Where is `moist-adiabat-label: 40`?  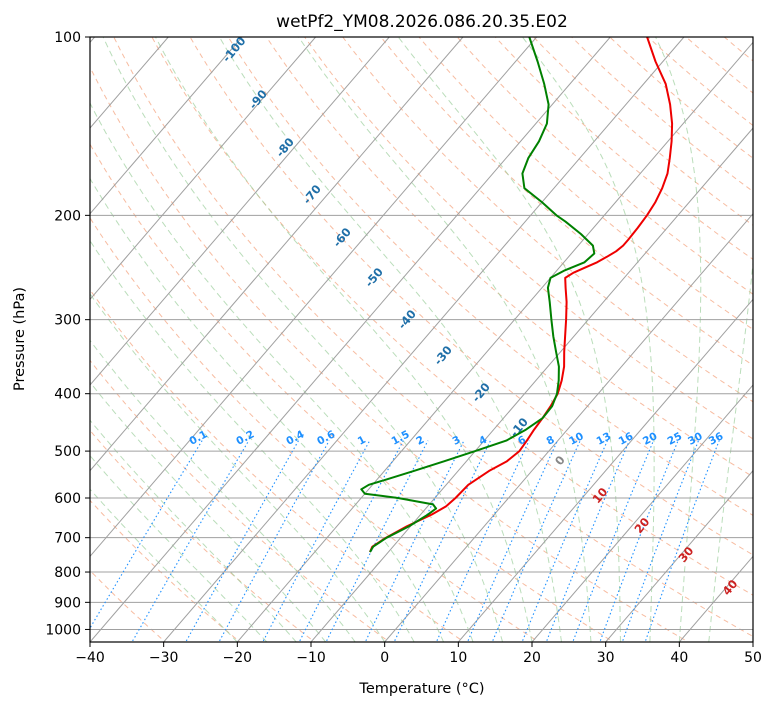 moist-adiabat-label: 40 is located at coordinates (729, 587).